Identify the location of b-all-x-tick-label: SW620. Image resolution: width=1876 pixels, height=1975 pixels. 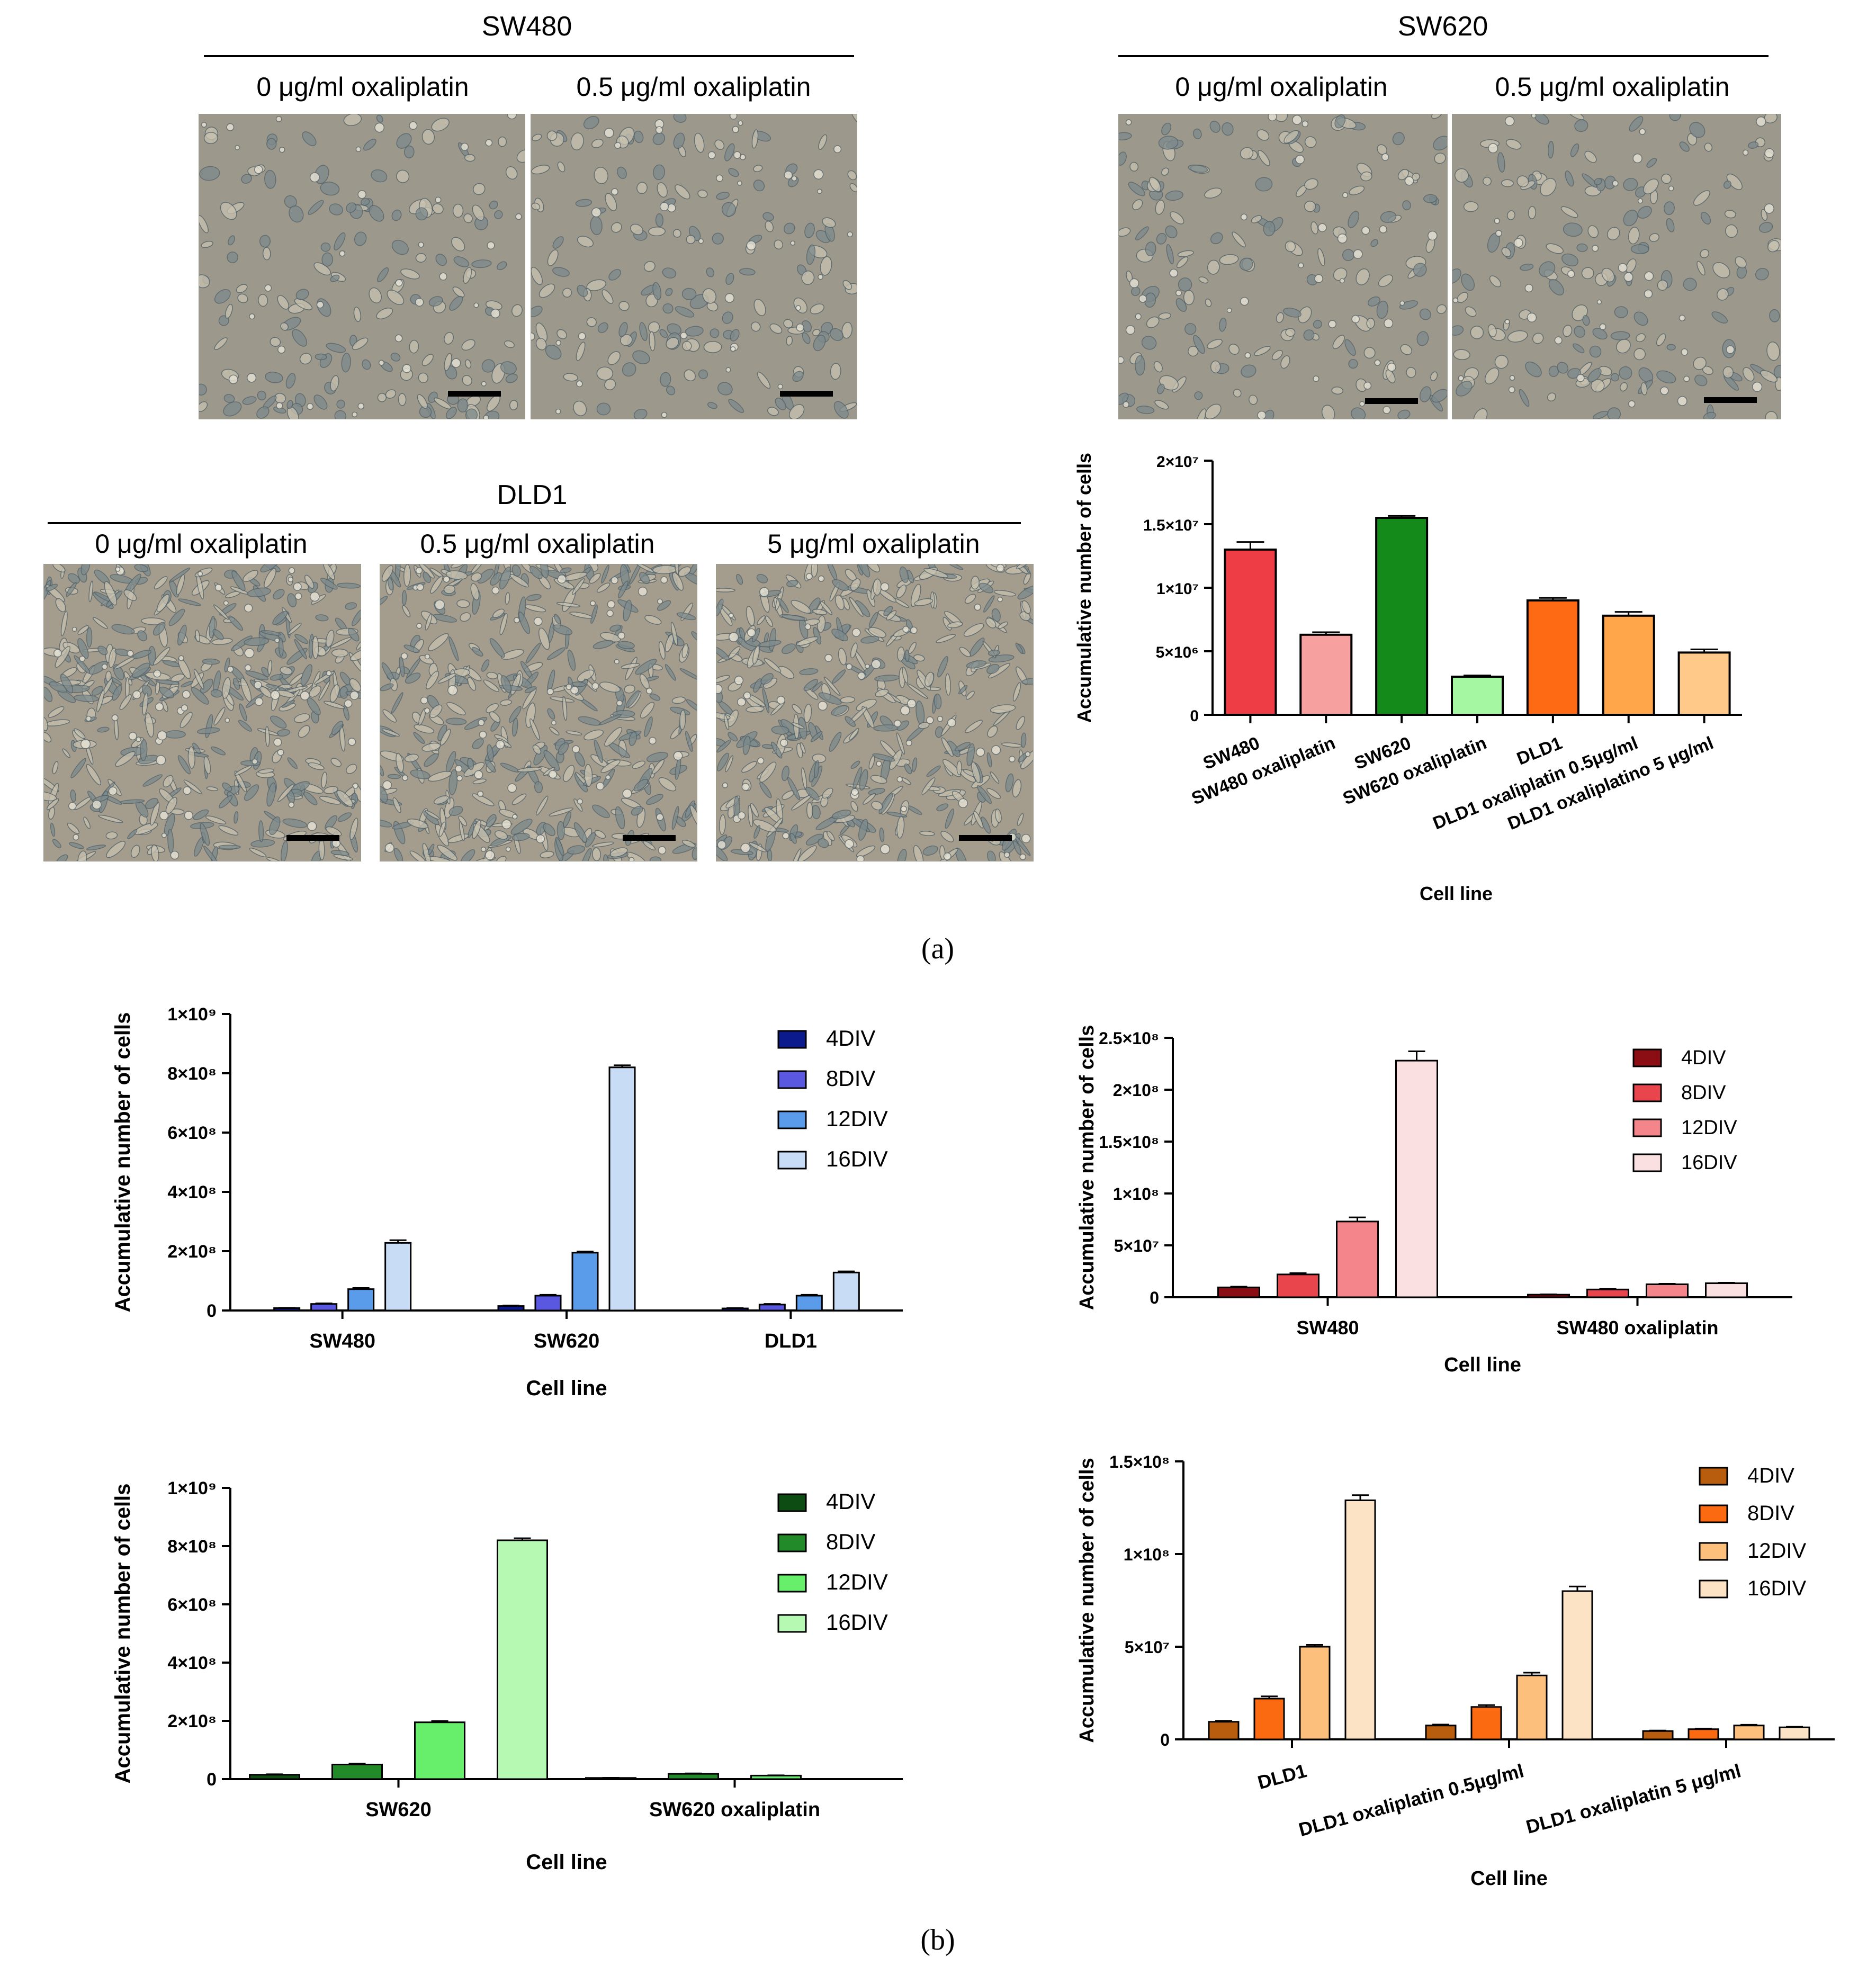
(567, 1341).